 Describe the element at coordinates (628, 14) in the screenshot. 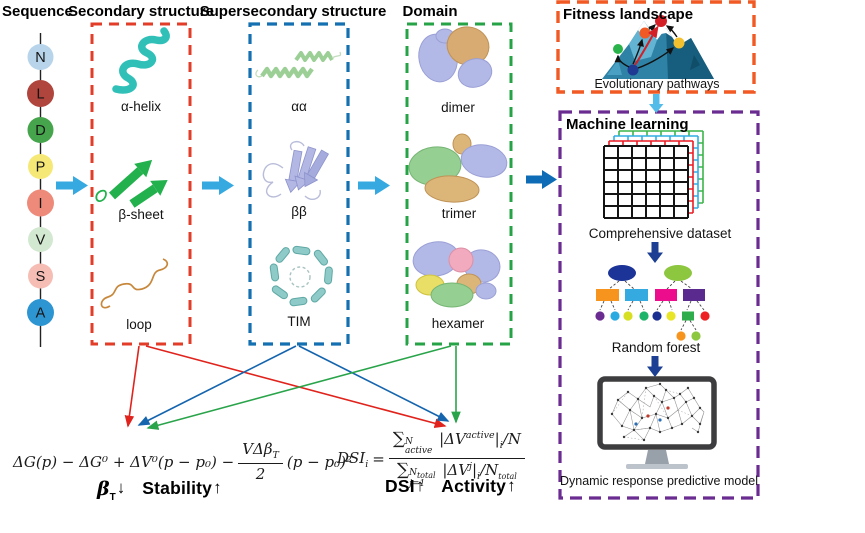

I see `fitness-landscape-title: Fitness landscape` at that location.